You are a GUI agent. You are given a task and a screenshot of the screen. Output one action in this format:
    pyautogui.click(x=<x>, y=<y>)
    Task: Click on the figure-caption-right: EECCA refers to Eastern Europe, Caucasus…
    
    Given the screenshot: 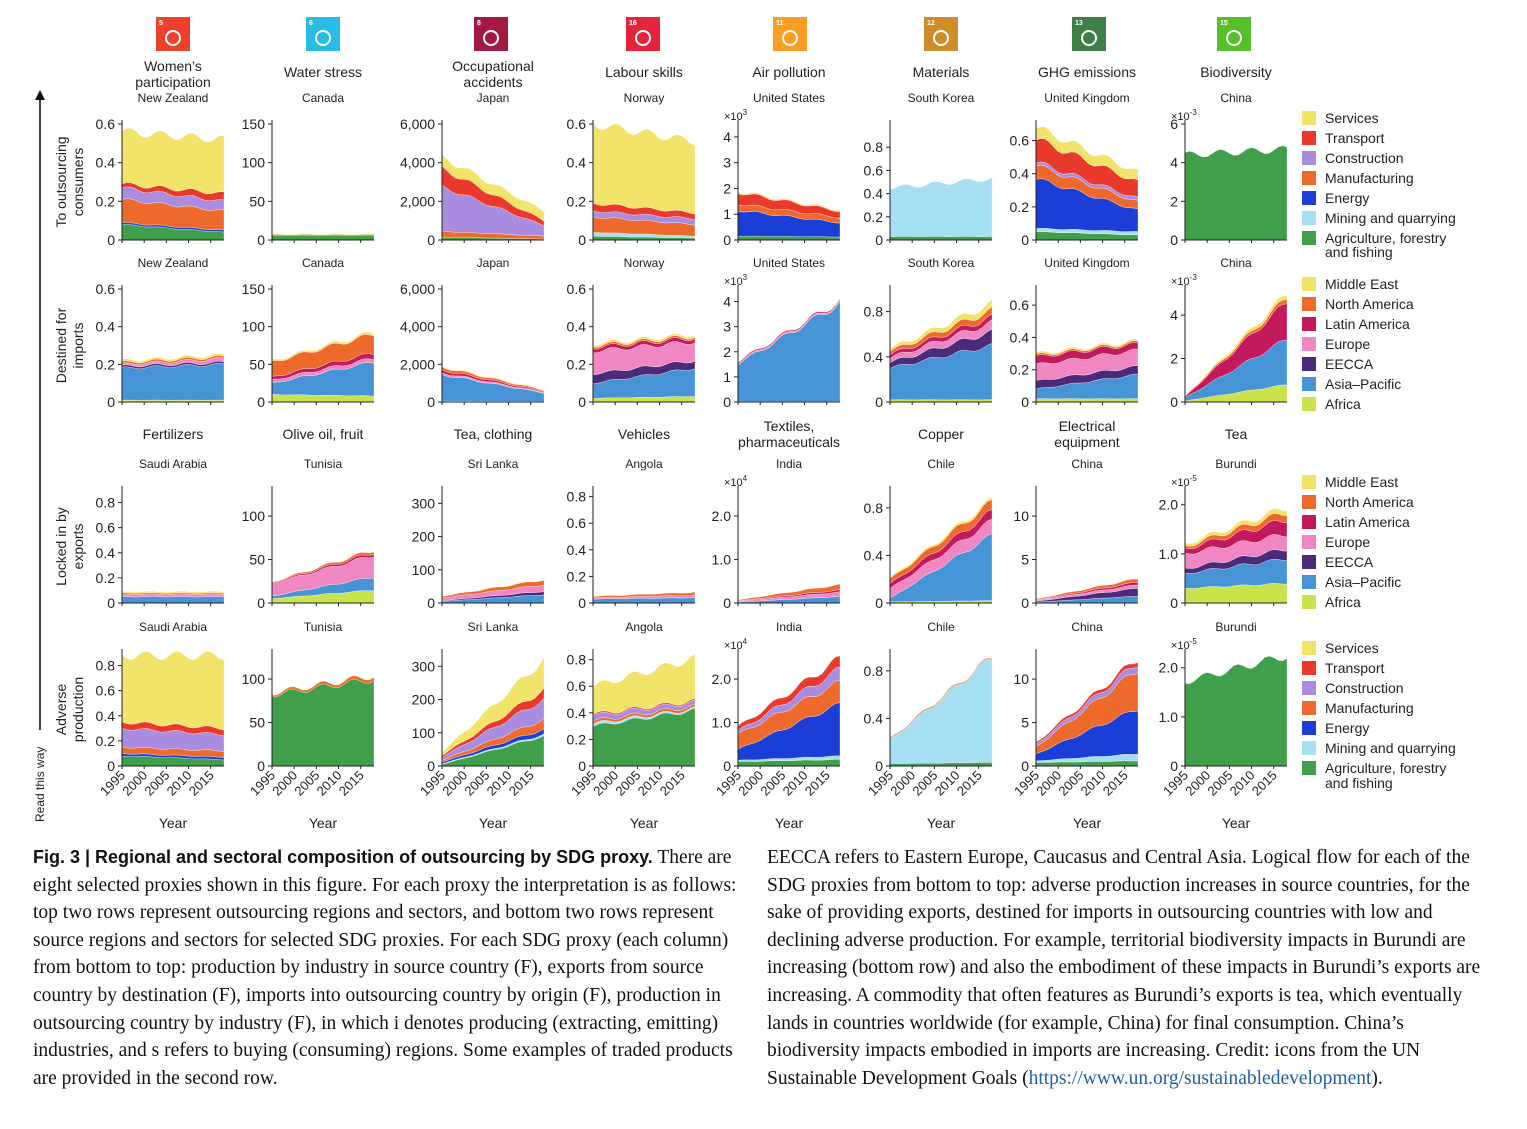 What is the action you would take?
    pyautogui.click(x=1127, y=968)
    